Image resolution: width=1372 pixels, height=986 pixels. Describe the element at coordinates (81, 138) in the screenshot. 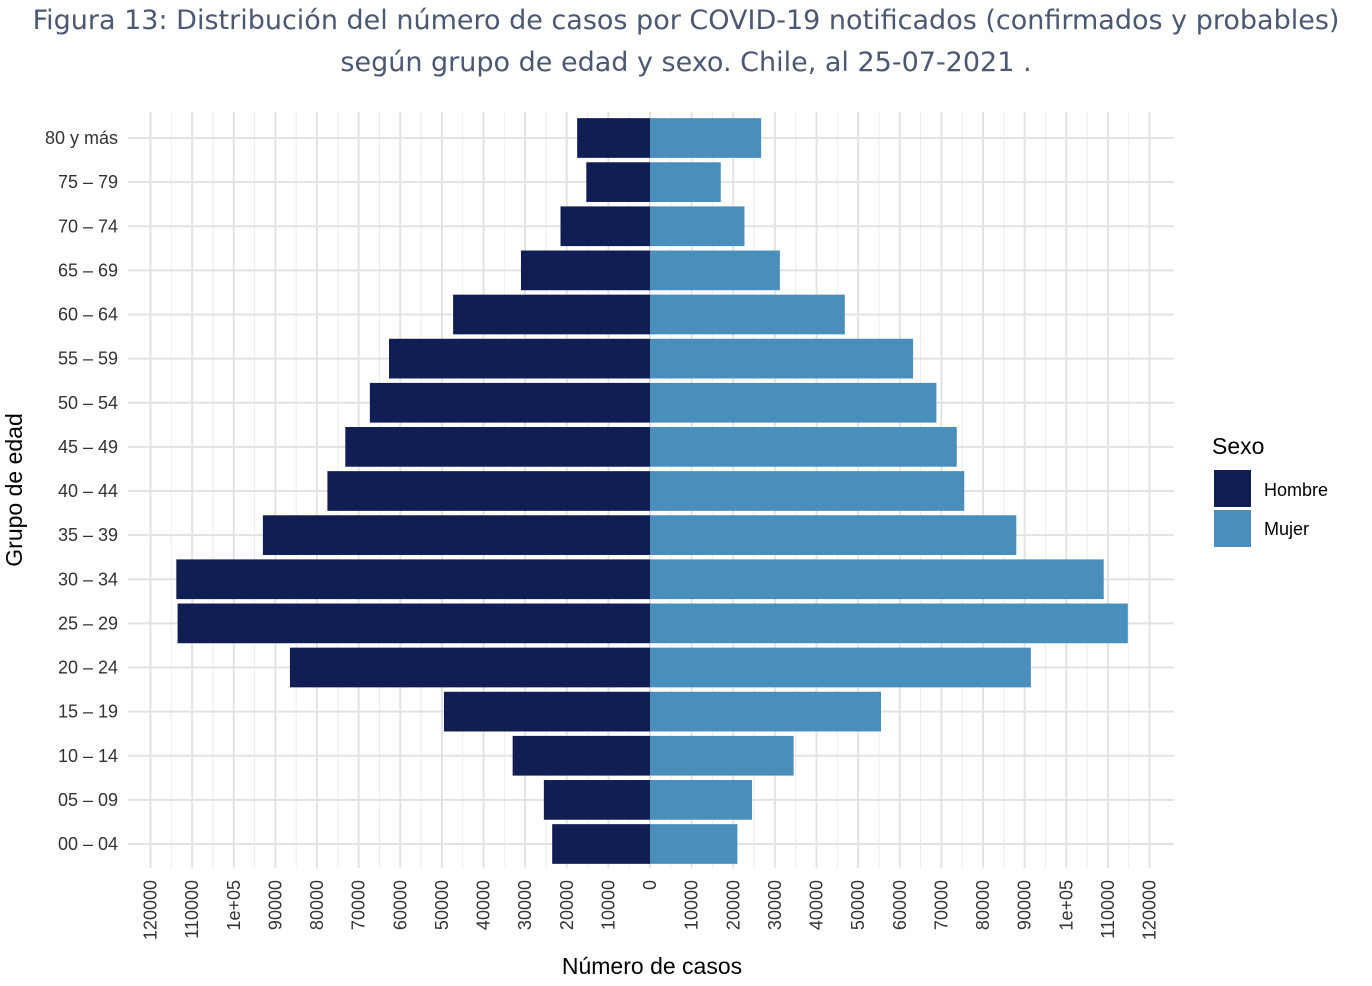

I see `y-tick-label: 80 y más` at that location.